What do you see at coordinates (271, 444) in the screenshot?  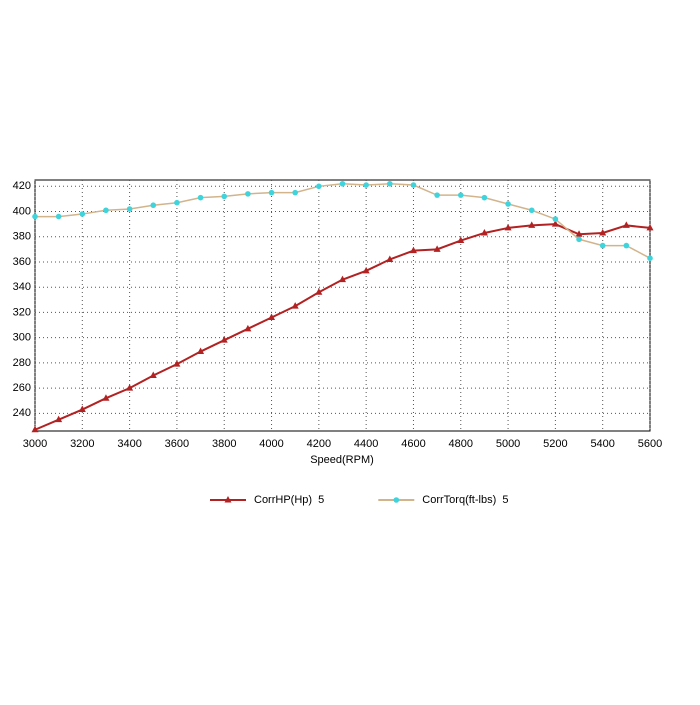 I see `x-tick-label: 4000` at bounding box center [271, 444].